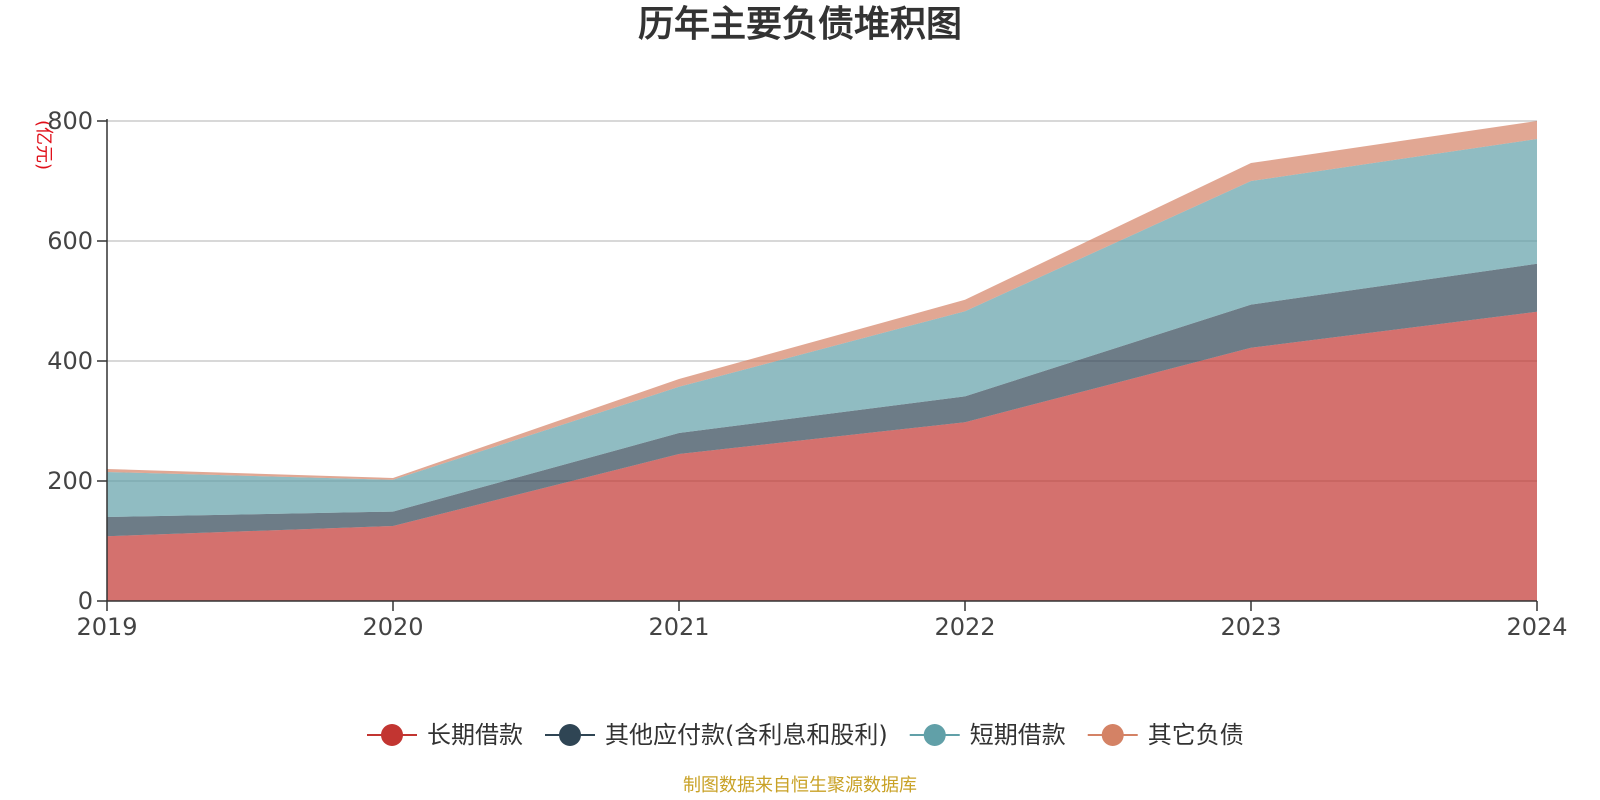 The width and height of the screenshot is (1600, 800). Describe the element at coordinates (70, 121) in the screenshot. I see `y-tick-label: 800` at that location.